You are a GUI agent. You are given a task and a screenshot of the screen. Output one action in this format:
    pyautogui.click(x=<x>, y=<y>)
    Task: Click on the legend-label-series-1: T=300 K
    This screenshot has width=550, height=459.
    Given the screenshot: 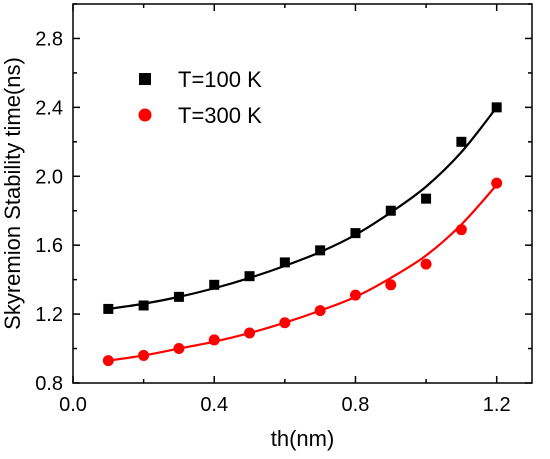 What is the action you would take?
    pyautogui.click(x=220, y=115)
    